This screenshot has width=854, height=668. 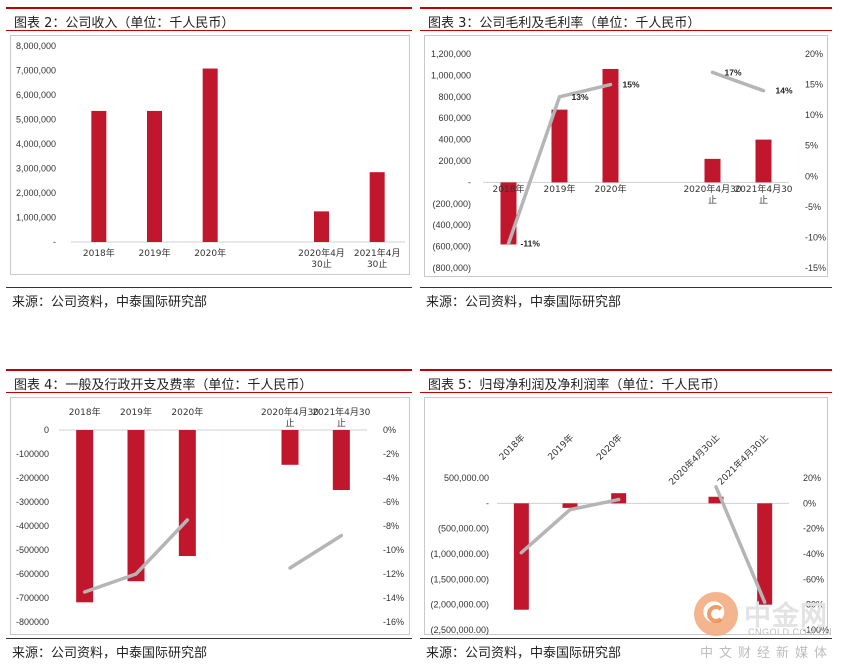 What do you see at coordinates (626, 381) in the screenshot?
I see `panel-title-bar: 图表 5：归母净利润及净利润率（单位：千人民币）` at bounding box center [626, 381].